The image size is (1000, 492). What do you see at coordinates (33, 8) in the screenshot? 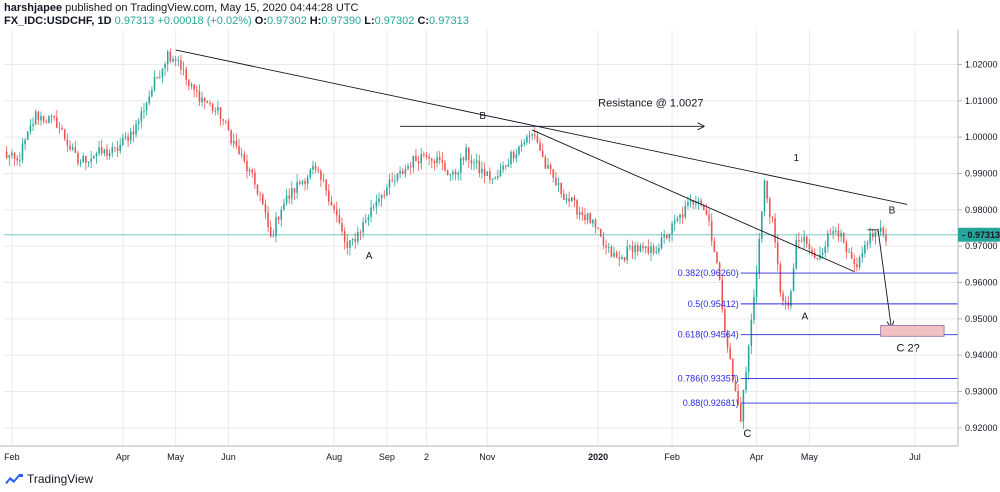
I see `publisher-name: harshjapee` at bounding box center [33, 8].